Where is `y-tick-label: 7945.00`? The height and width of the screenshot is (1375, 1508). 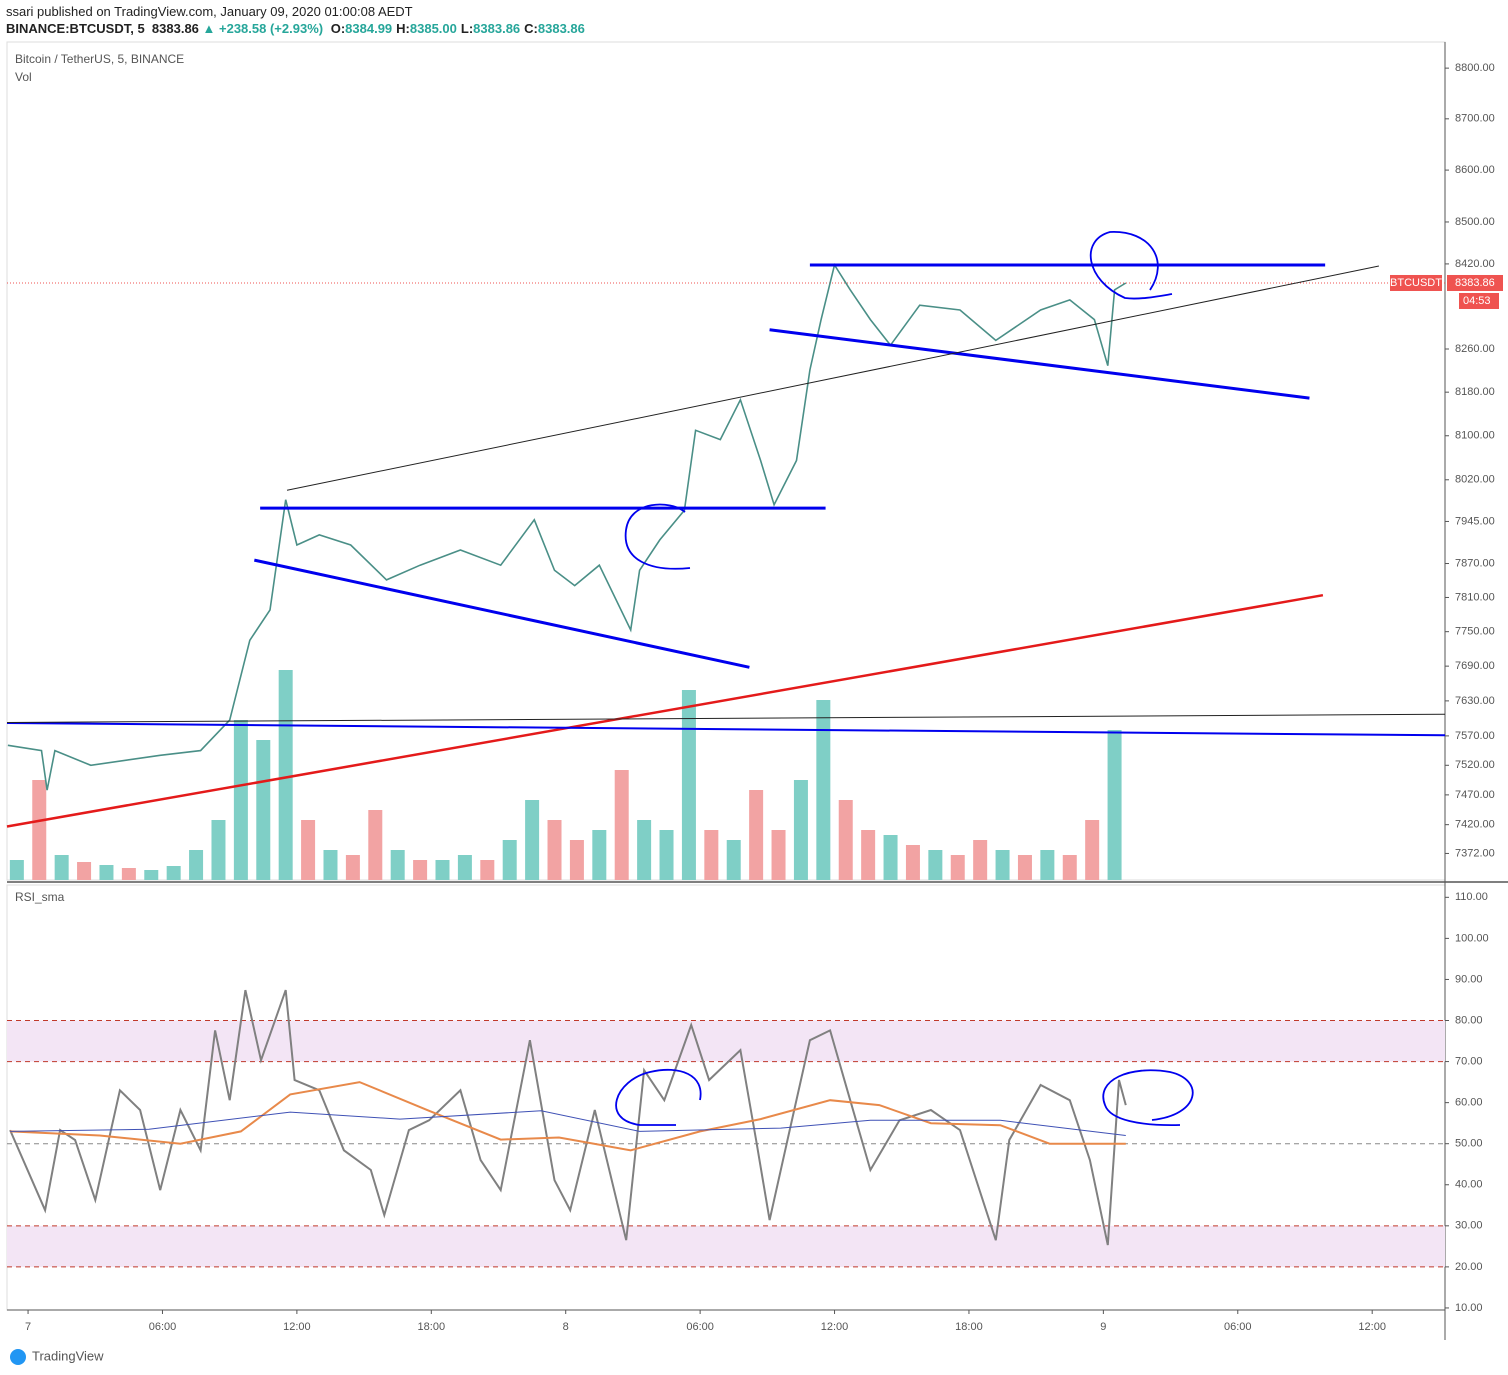
y-tick-label: 7945.00 is located at coordinates (1475, 521).